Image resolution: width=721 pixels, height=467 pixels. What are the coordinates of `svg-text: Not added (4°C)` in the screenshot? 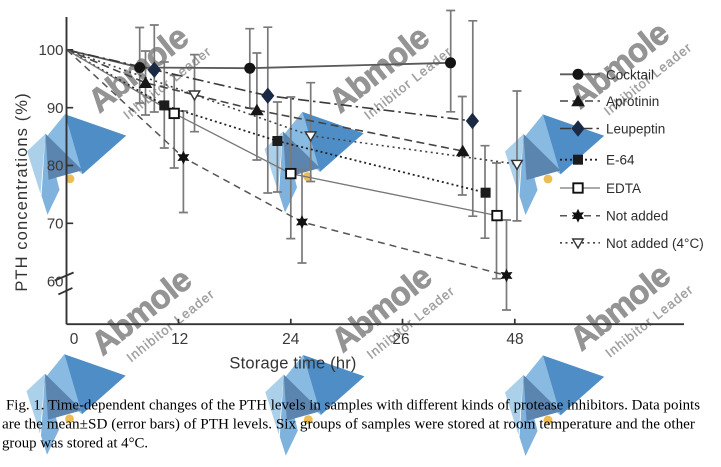 It's located at (655, 243).